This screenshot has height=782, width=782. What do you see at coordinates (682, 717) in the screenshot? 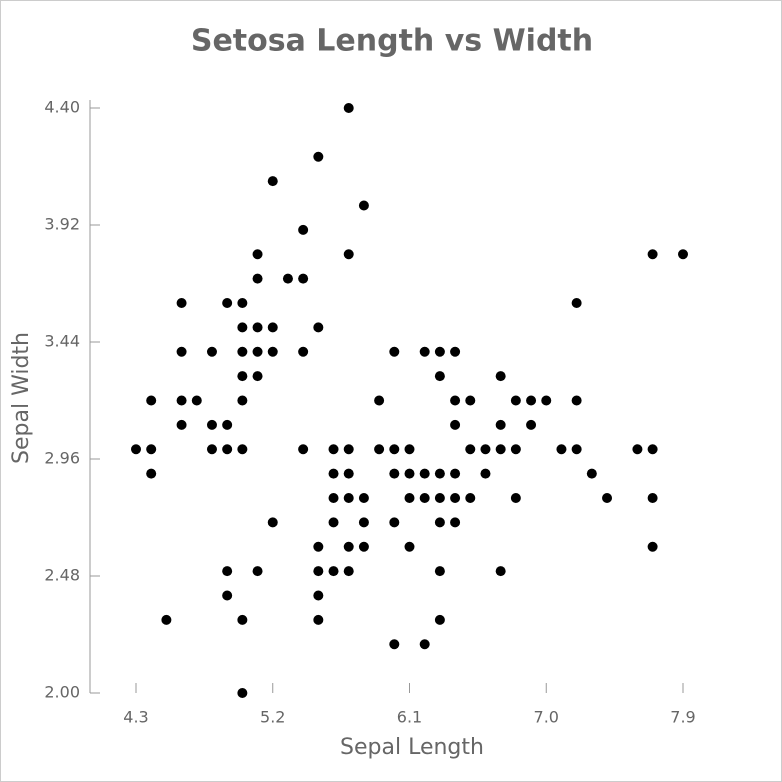
I see `x-tick-label: 7.9` at bounding box center [682, 717].